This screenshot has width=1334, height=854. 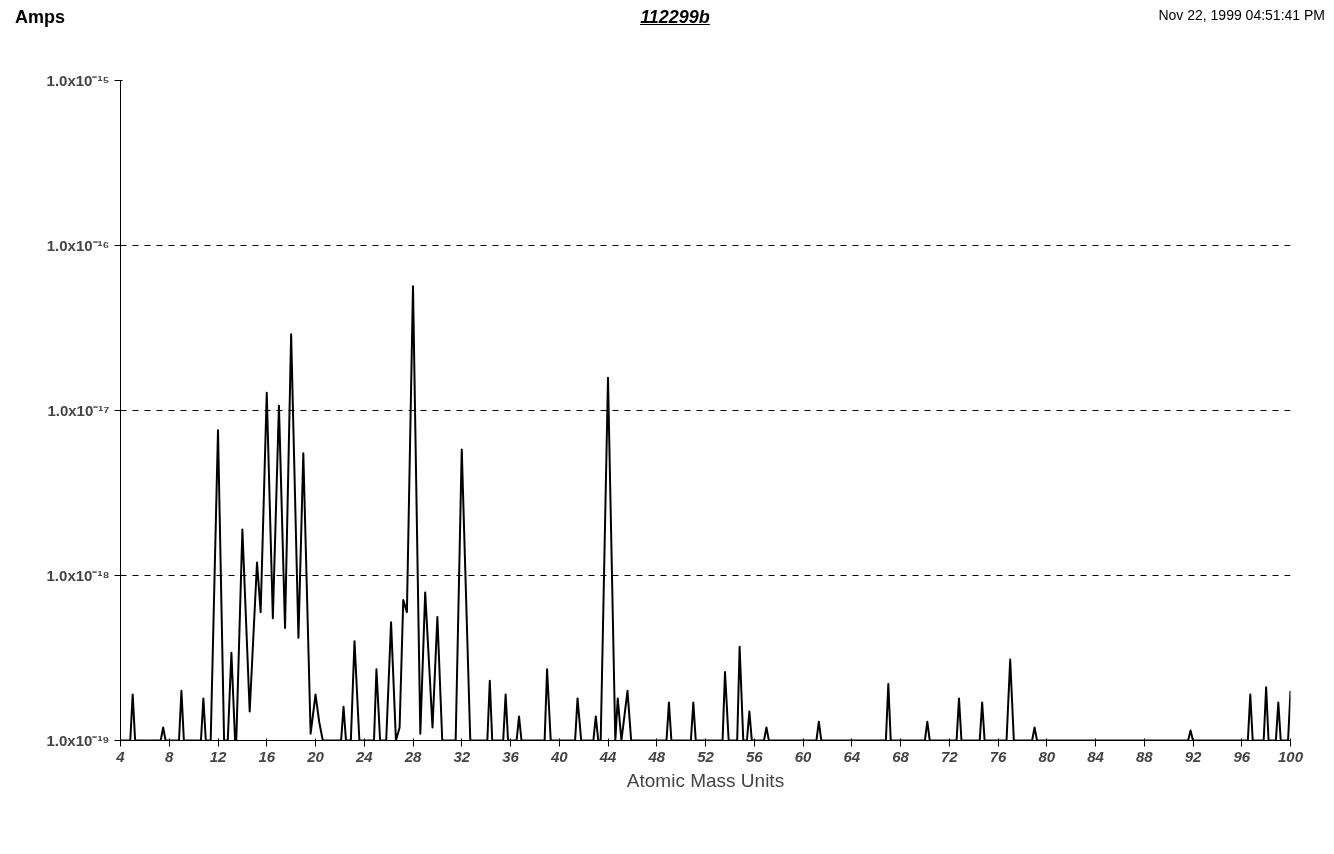 What do you see at coordinates (754, 756) in the screenshot?
I see `x-tick-label: 56` at bounding box center [754, 756].